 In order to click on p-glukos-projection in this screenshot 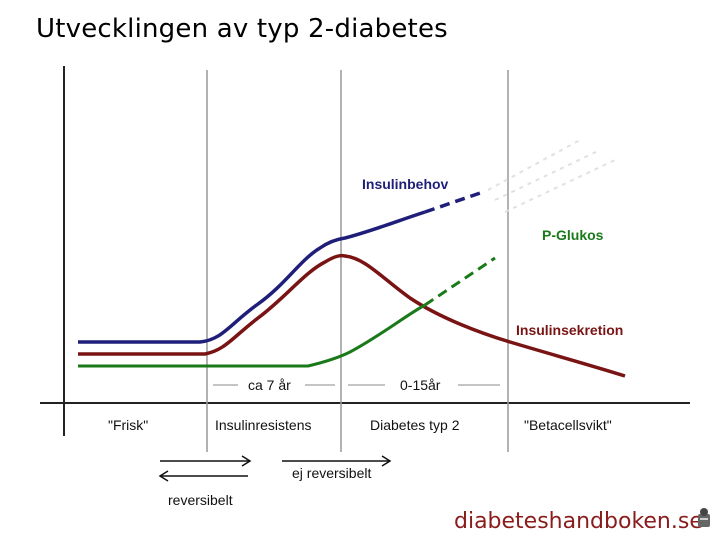, I will do `click(460, 281)`.